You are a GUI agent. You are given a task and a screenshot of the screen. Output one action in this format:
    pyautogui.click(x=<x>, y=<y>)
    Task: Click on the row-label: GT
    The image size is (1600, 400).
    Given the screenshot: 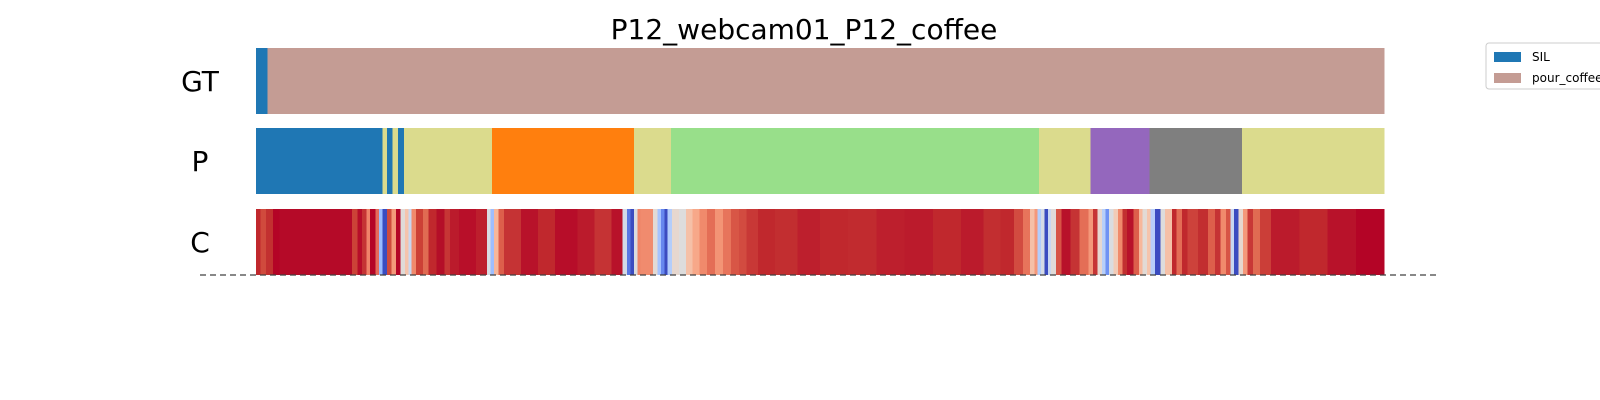 What is the action you would take?
    pyautogui.click(x=200, y=81)
    